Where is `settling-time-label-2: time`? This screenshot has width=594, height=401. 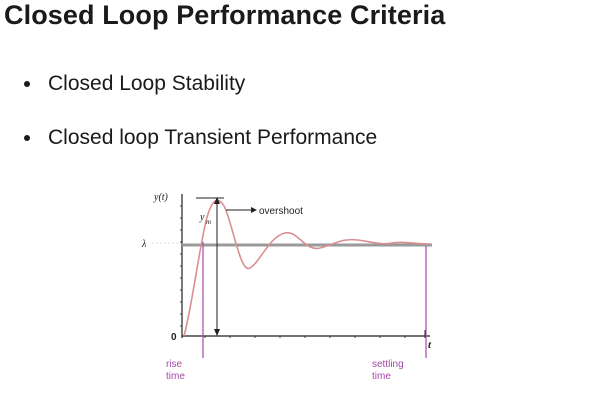
settling-time-label-2: time is located at coordinates (381, 376).